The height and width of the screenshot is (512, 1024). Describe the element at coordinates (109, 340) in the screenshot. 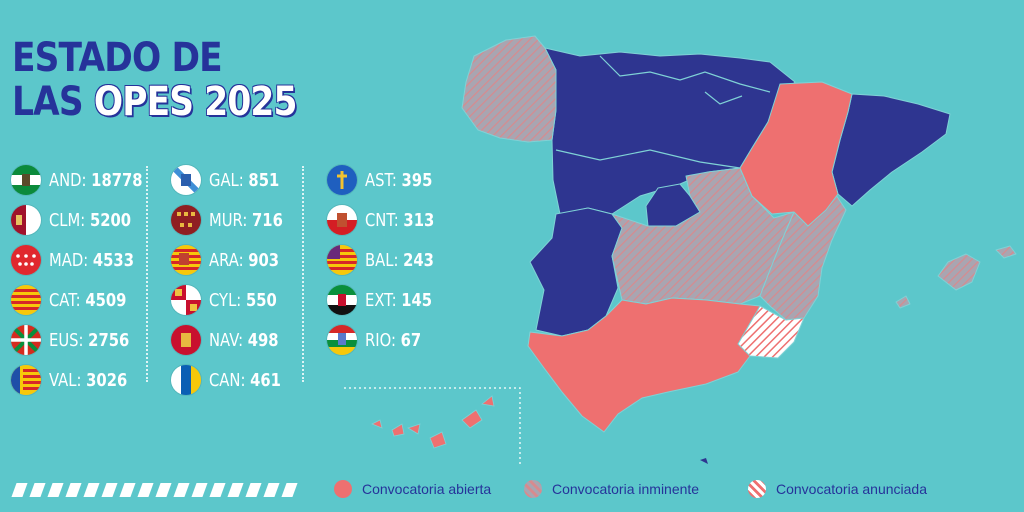

I see `region-value: 2756` at that location.